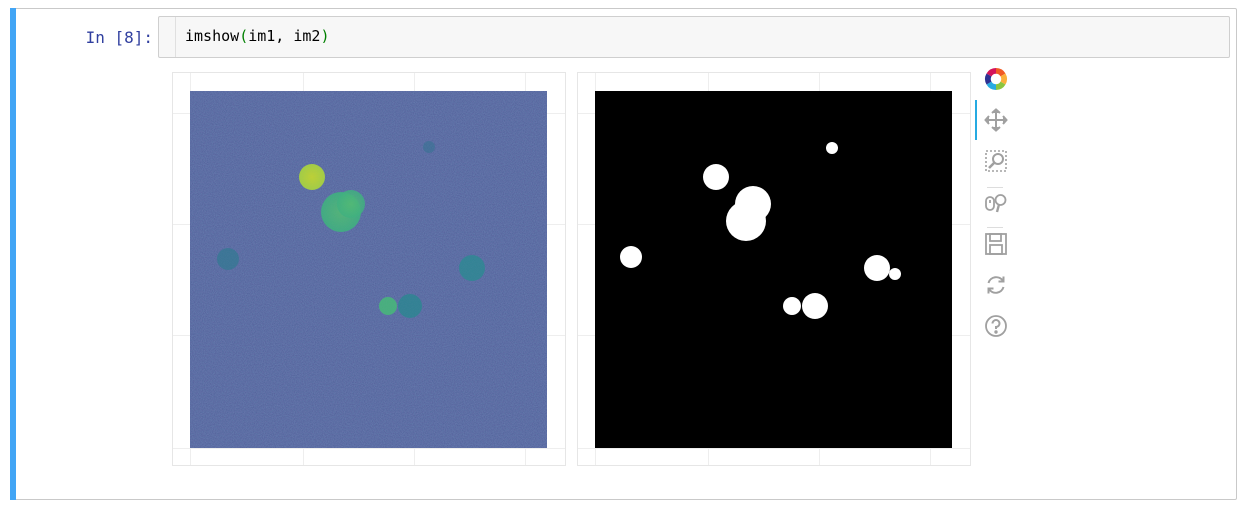 The height and width of the screenshot is (509, 1249). What do you see at coordinates (976, 120) in the screenshot?
I see `active-tool-indicator` at bounding box center [976, 120].